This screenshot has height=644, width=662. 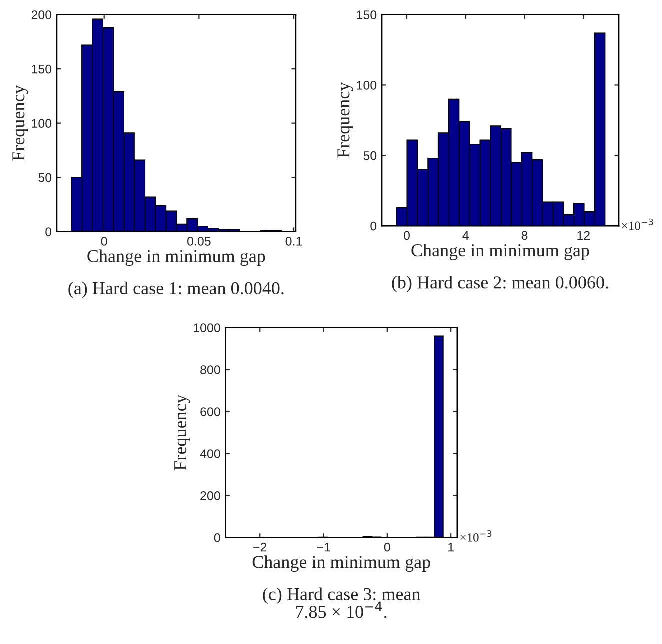 I want to click on x-tick-label: 4, so click(x=465, y=235).